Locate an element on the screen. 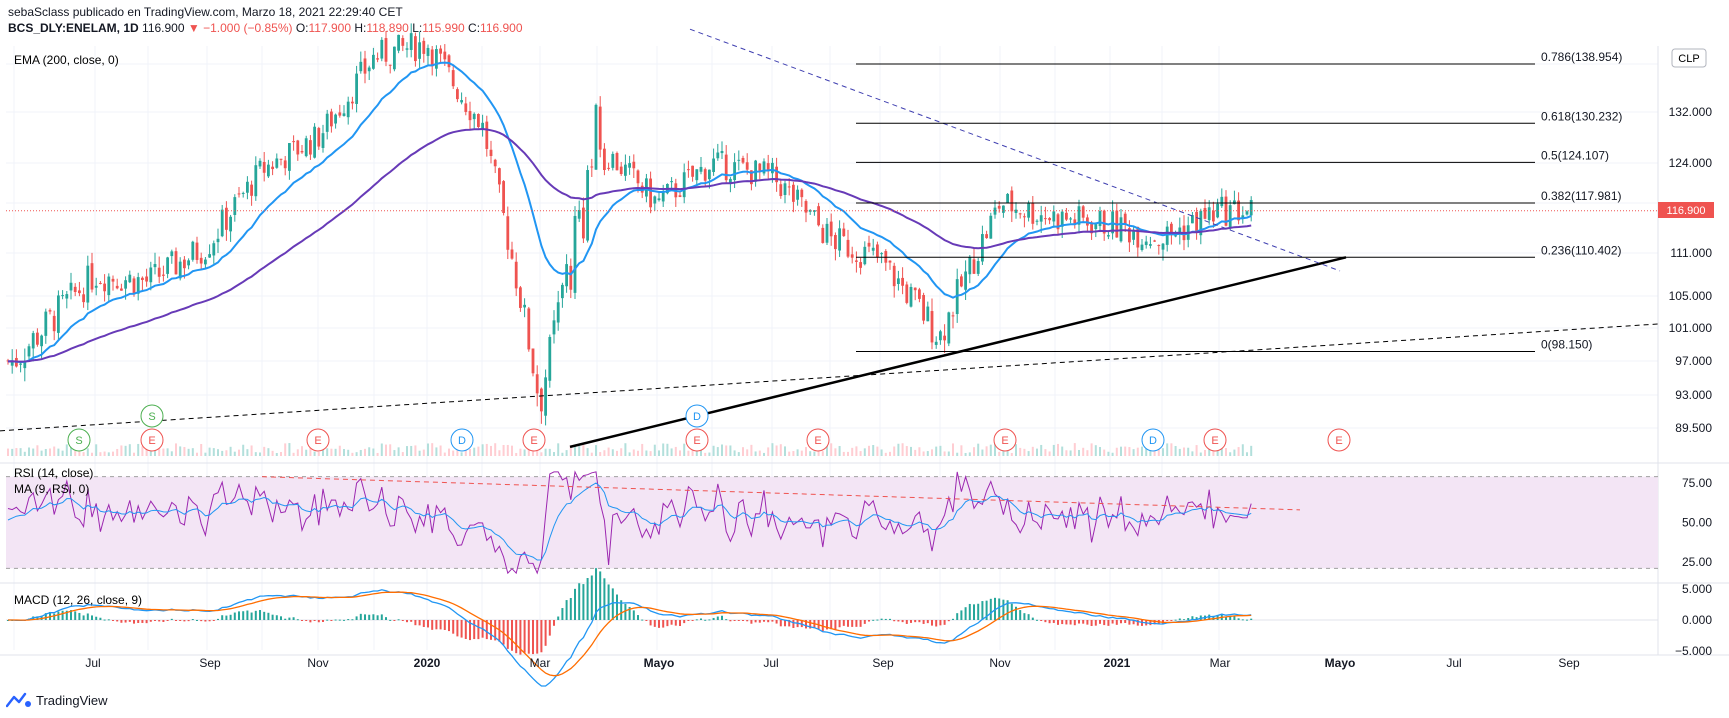 The width and height of the screenshot is (1729, 718). last-price-value: 116.900 is located at coordinates (1686, 211).